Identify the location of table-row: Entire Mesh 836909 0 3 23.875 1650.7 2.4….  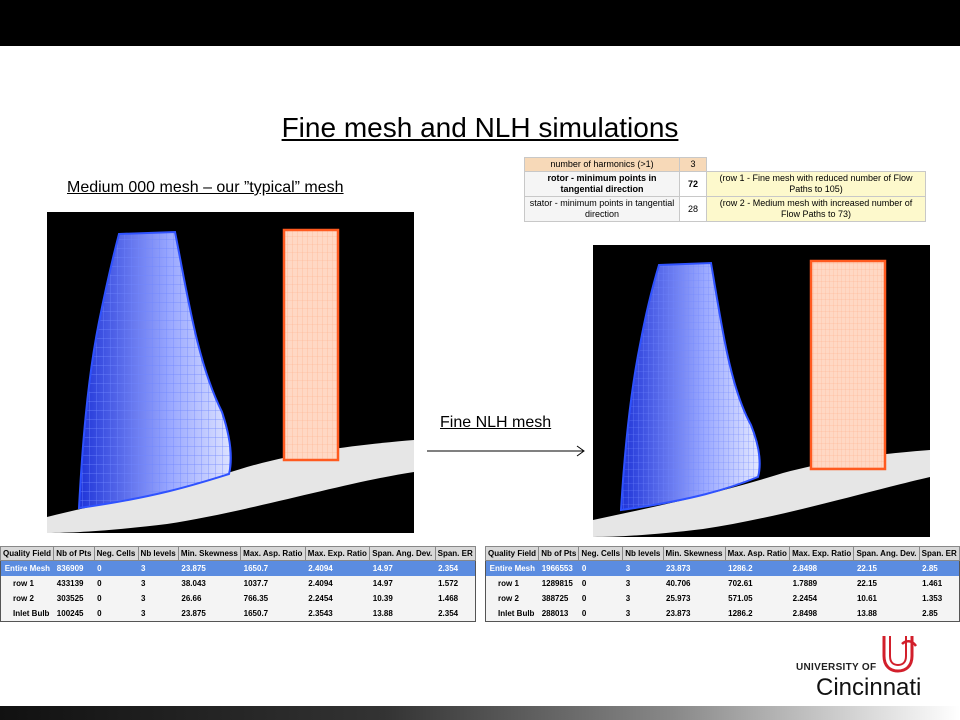
(238, 568).